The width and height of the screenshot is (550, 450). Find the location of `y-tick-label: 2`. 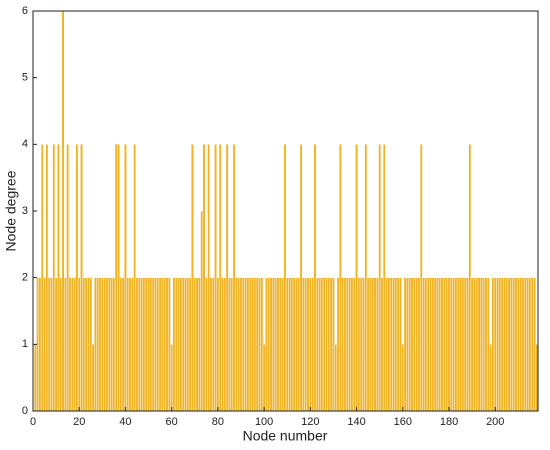

y-tick-label: 2 is located at coordinates (25, 278).